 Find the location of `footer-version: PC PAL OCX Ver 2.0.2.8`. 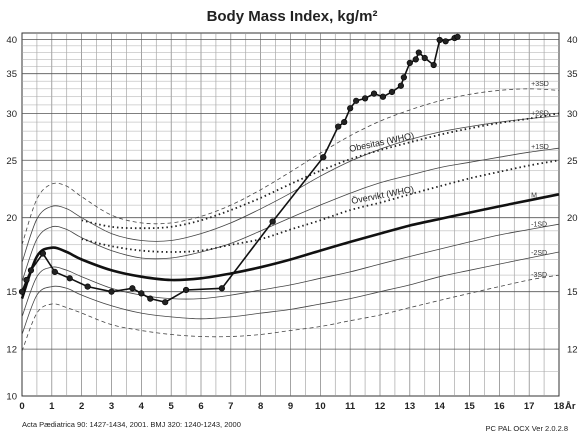

footer-version: PC PAL OCX Ver 2.0.2.8 is located at coordinates (526, 428).